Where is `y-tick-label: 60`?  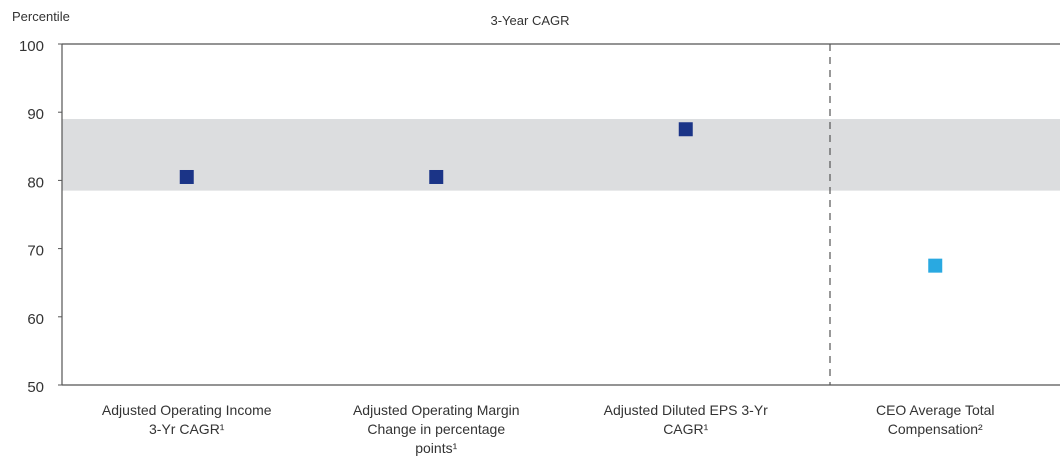 y-tick-label: 60 is located at coordinates (35, 319).